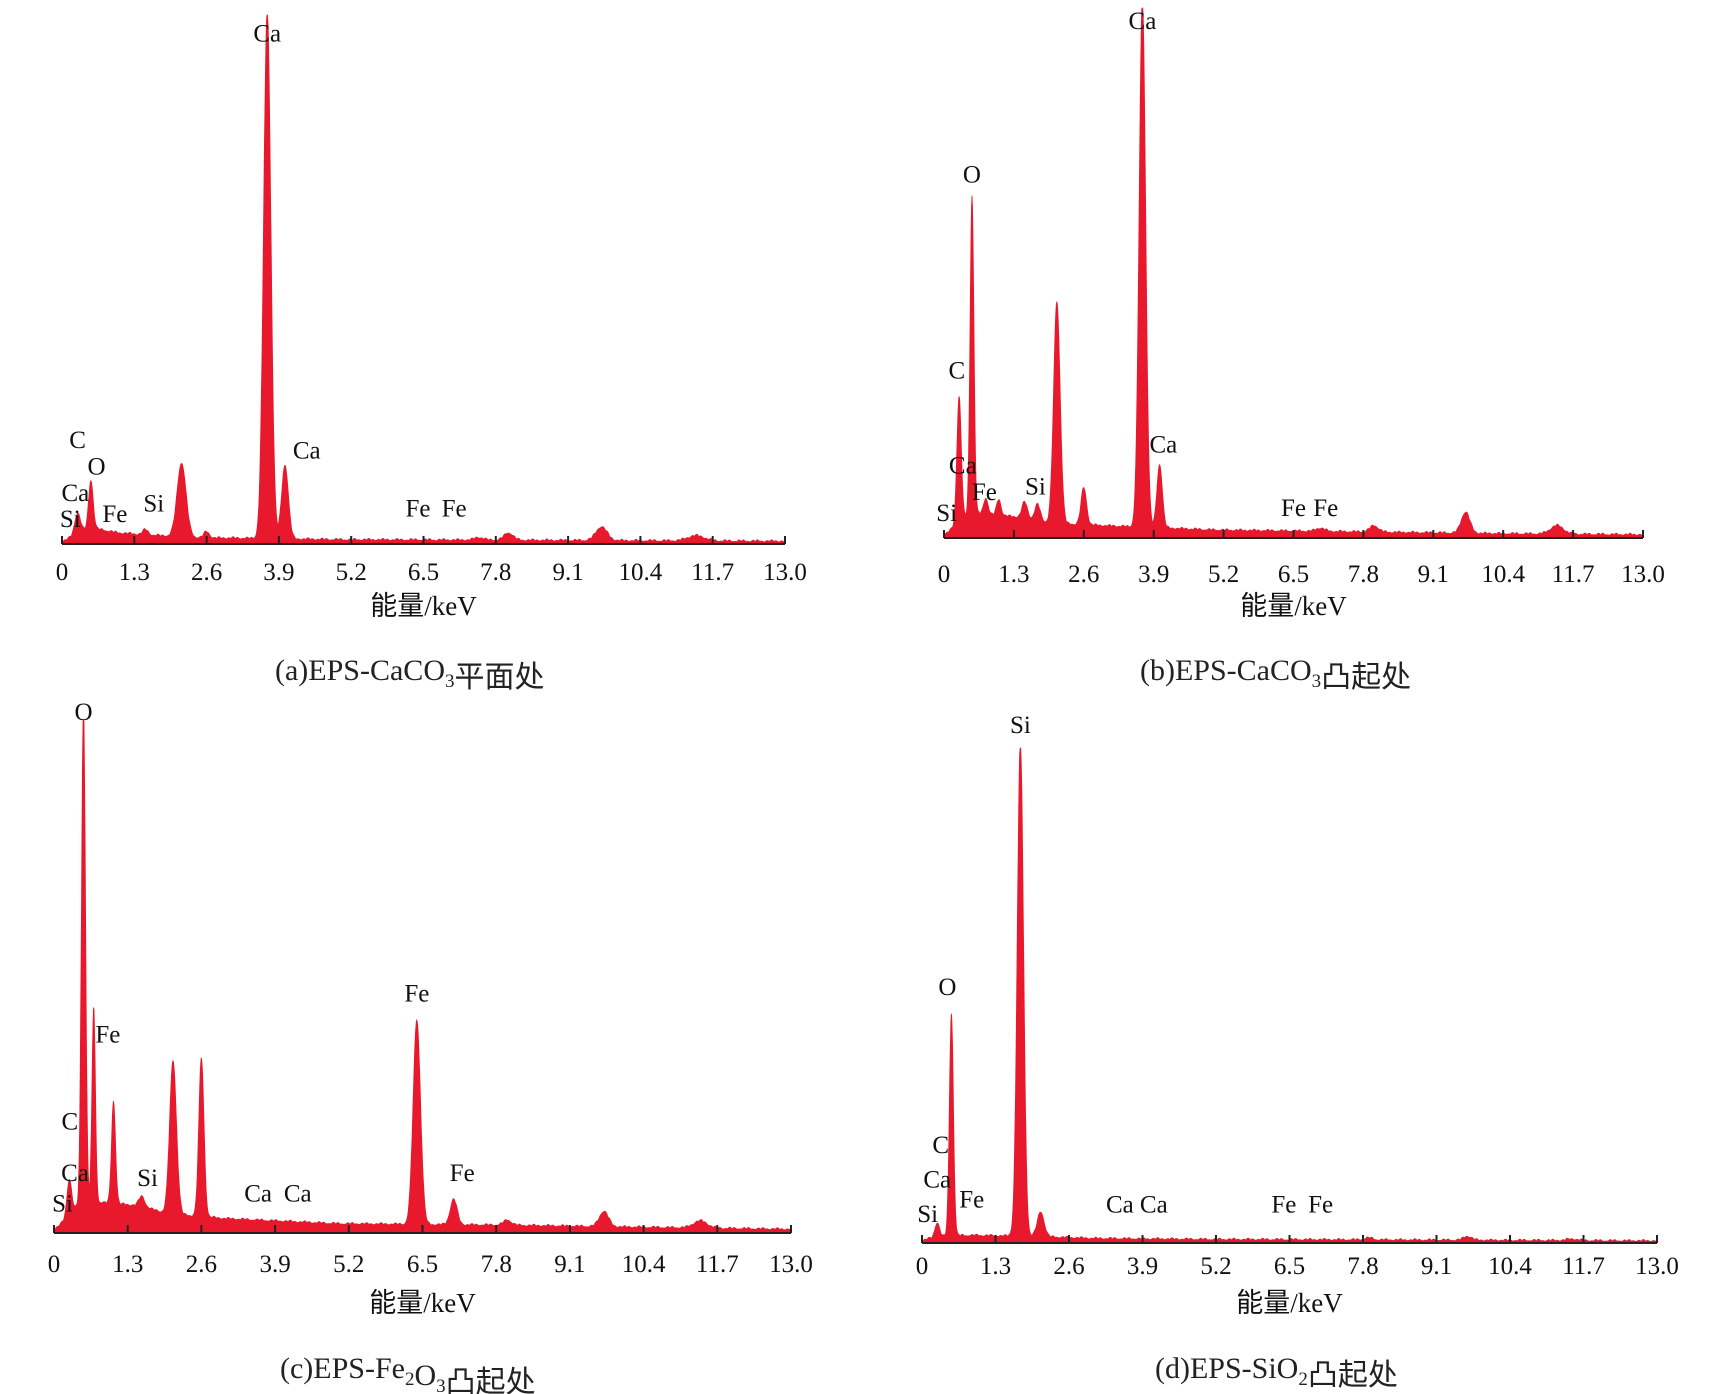 The height and width of the screenshot is (1394, 1725). What do you see at coordinates (408, 1373) in the screenshot?
I see `panel-caption: (c)EPS-Fe2O3凸起处` at bounding box center [408, 1373].